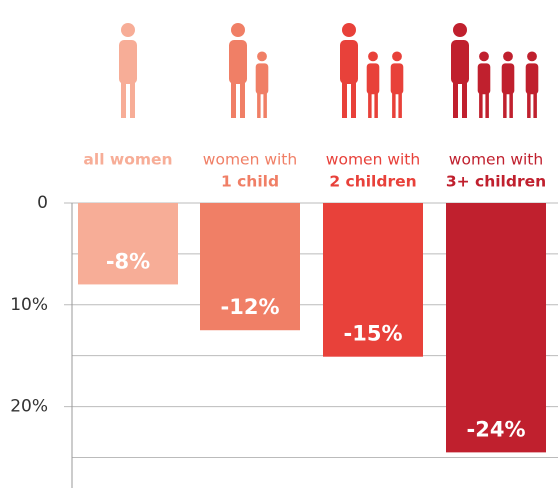 The width and height of the screenshot is (558, 489). I want to click on x-tick-label: all women, so click(127, 160).